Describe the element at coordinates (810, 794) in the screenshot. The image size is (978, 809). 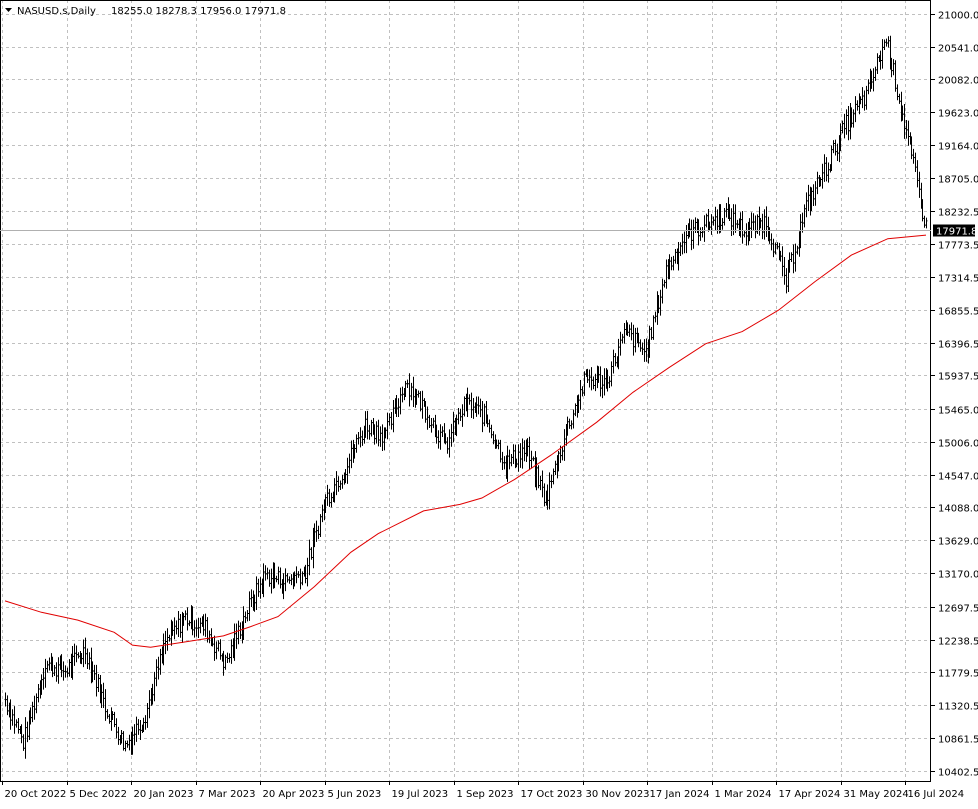
I see `x-tick-label: 17 Apr 2024` at that location.